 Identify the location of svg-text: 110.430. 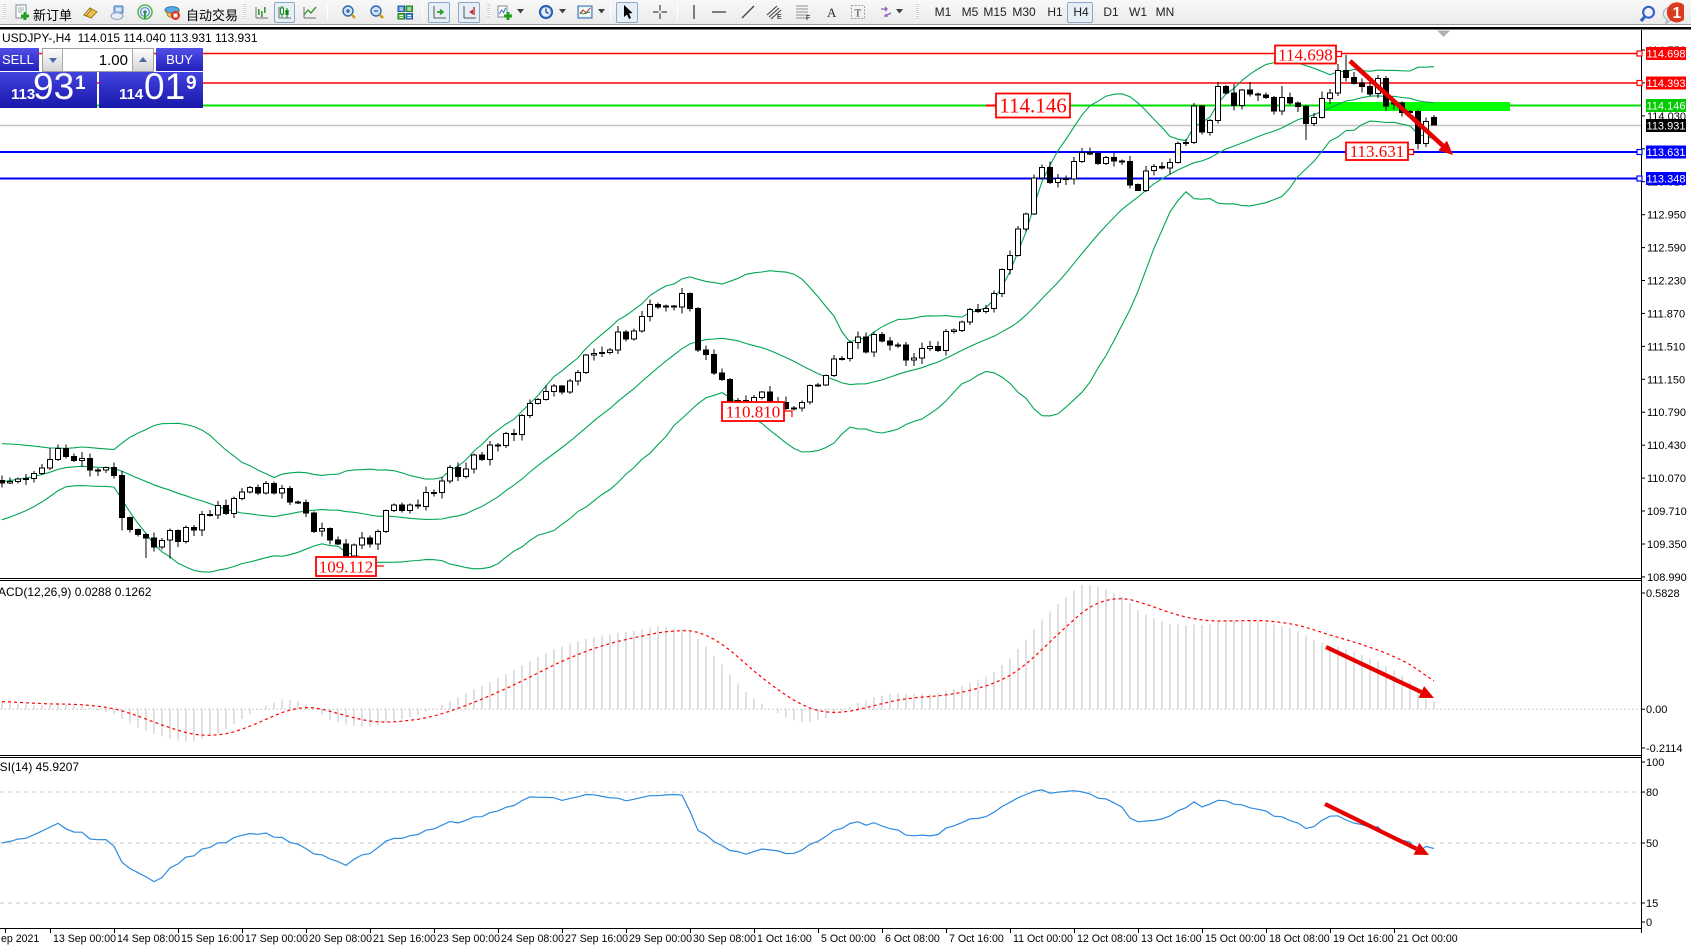
(1666, 446).